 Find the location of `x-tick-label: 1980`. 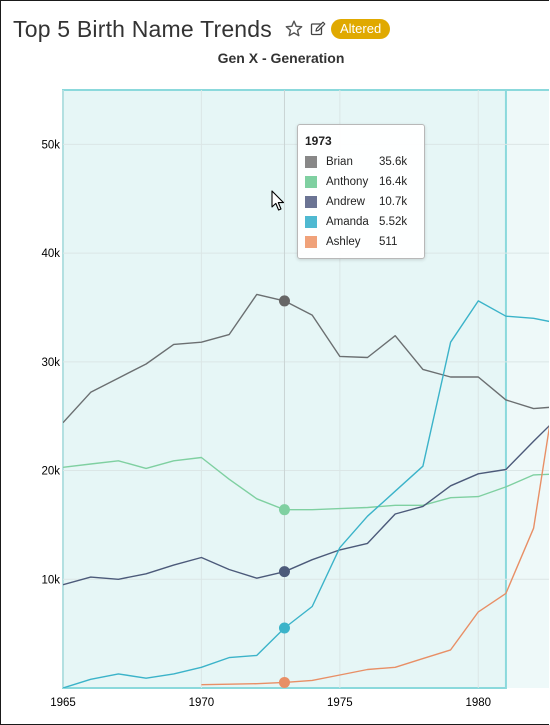

x-tick-label: 1980 is located at coordinates (478, 703).